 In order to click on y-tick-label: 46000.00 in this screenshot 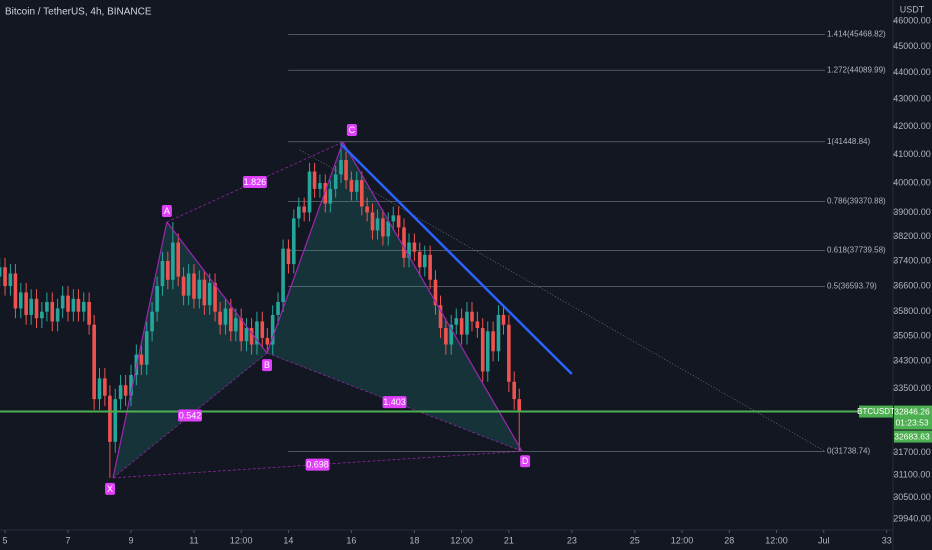, I will do `click(912, 20)`.